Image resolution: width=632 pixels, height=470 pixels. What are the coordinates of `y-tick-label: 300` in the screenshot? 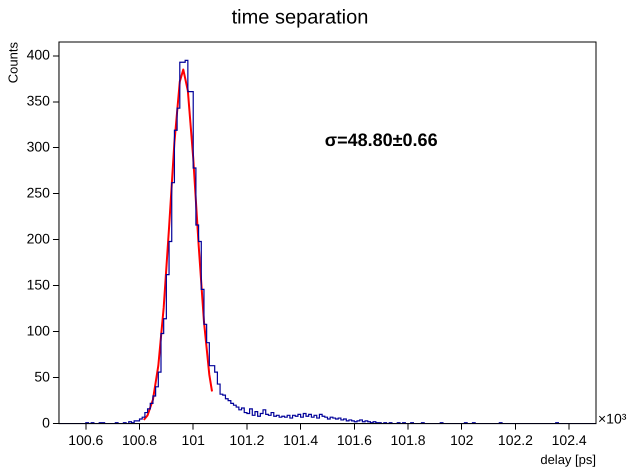 It's located at (38, 146).